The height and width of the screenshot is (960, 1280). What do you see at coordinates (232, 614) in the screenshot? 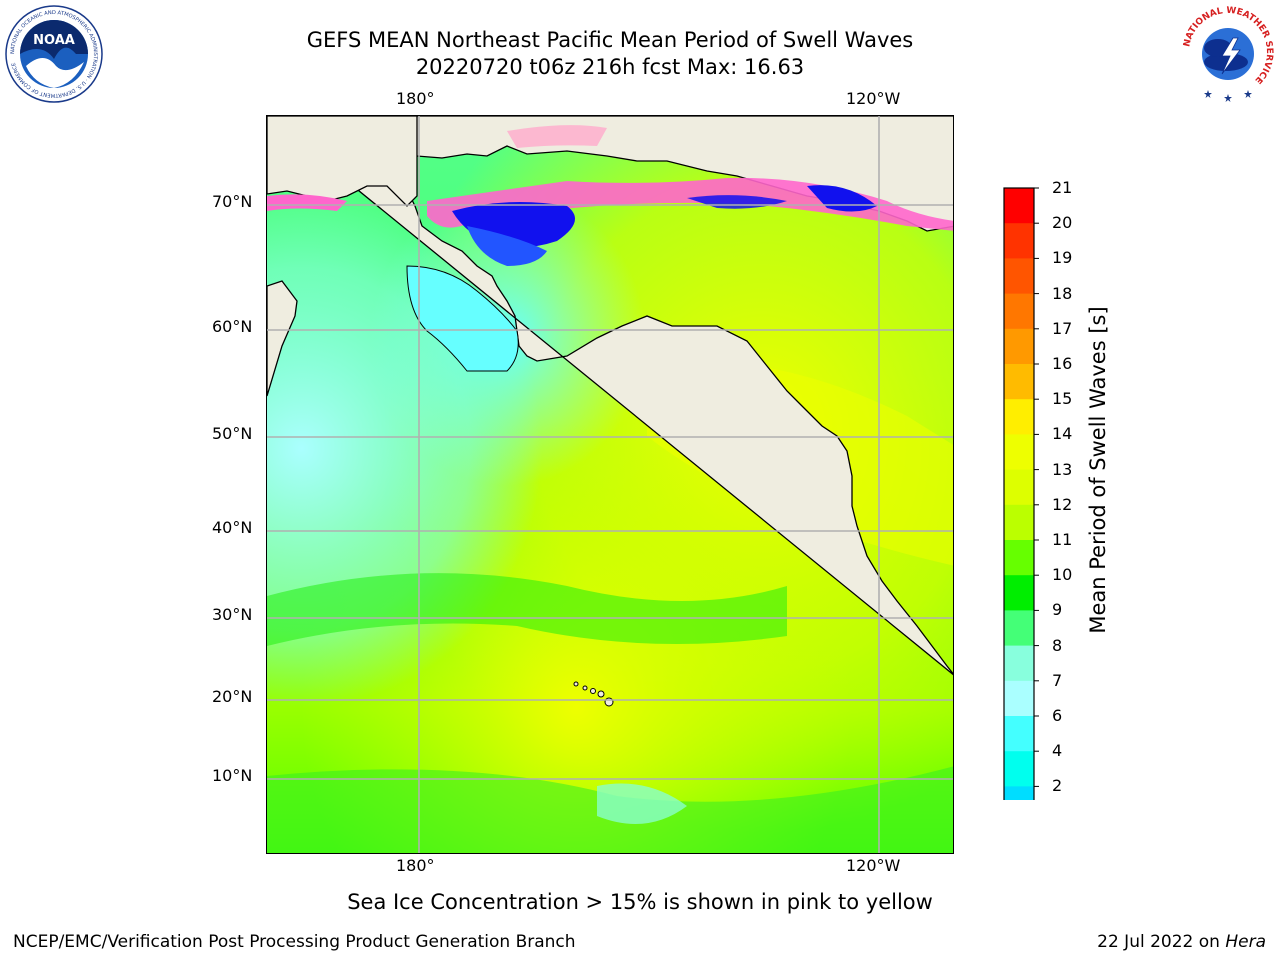
I see `lat-label-30n: 30°N` at bounding box center [232, 614].